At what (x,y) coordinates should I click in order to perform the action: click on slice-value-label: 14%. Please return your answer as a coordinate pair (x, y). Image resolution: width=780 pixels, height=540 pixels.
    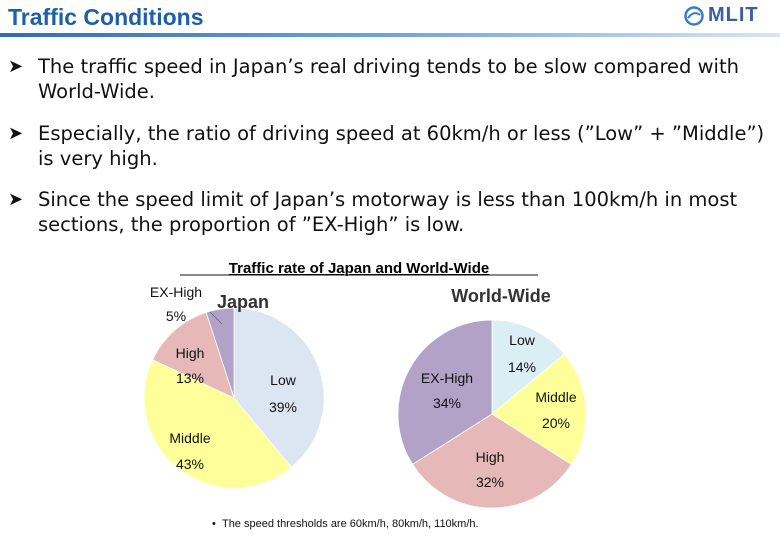
    Looking at the image, I should click on (522, 367).